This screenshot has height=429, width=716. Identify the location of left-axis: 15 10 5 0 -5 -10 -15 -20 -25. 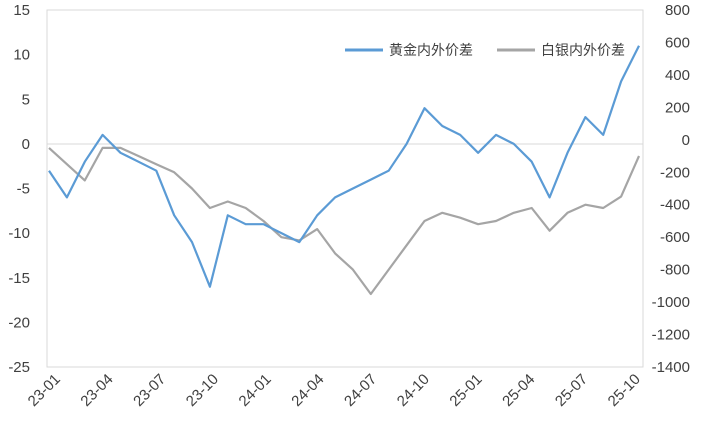
(19, 189).